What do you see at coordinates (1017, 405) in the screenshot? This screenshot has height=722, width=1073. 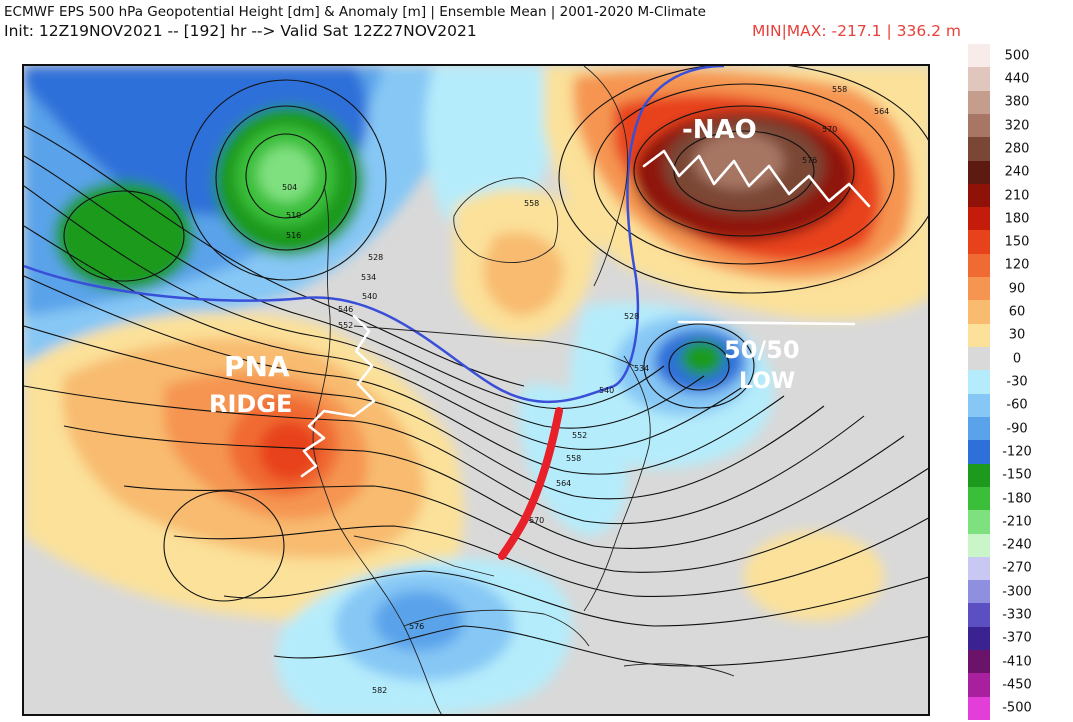 I see `colorbar-label: -60` at bounding box center [1017, 405].